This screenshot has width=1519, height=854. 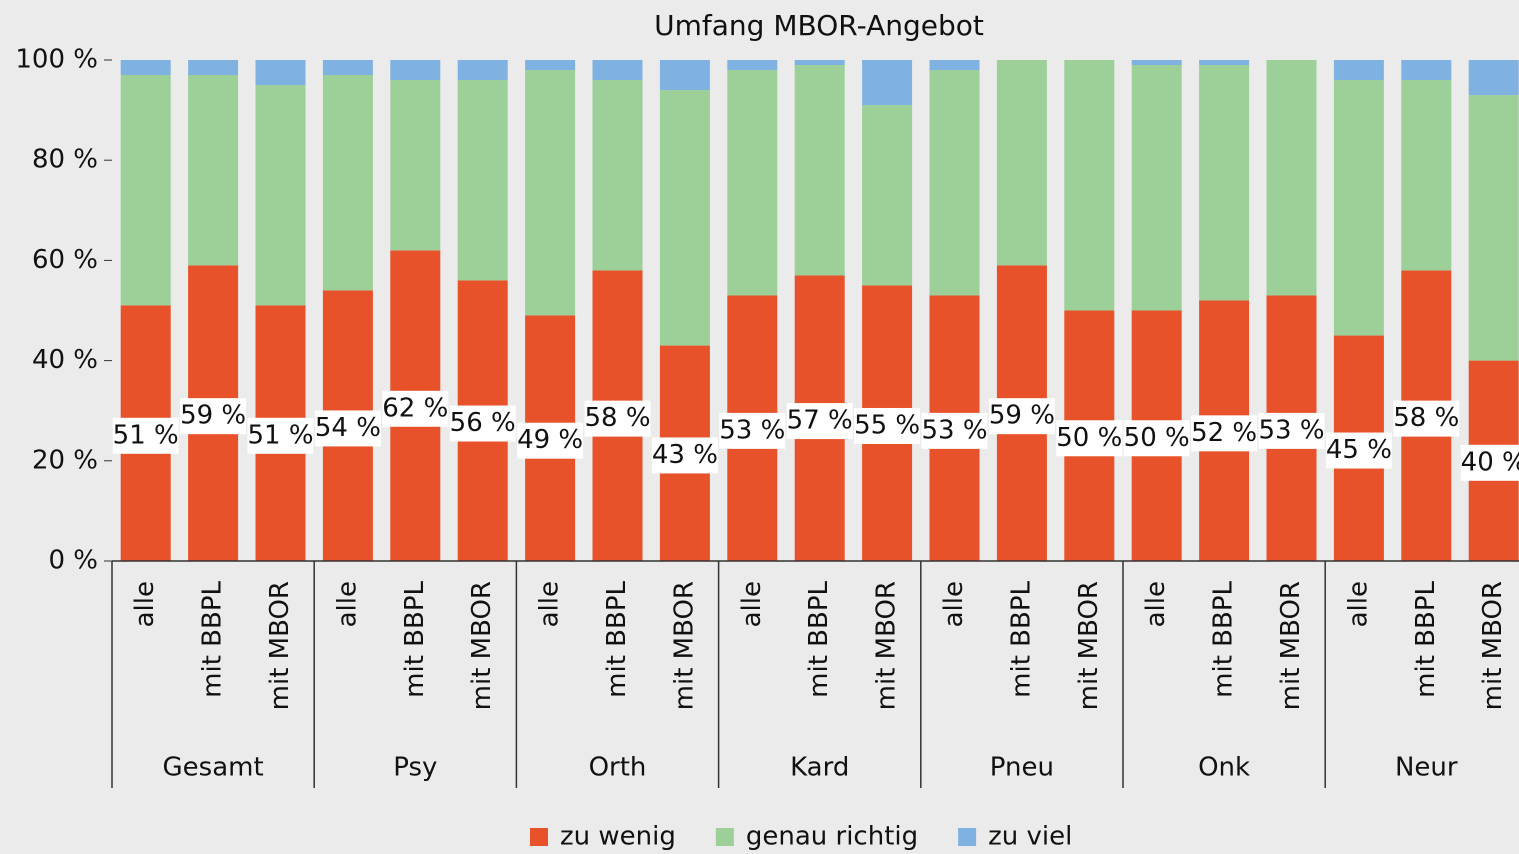 I want to click on y-tick-label: 100 %, so click(x=56, y=60).